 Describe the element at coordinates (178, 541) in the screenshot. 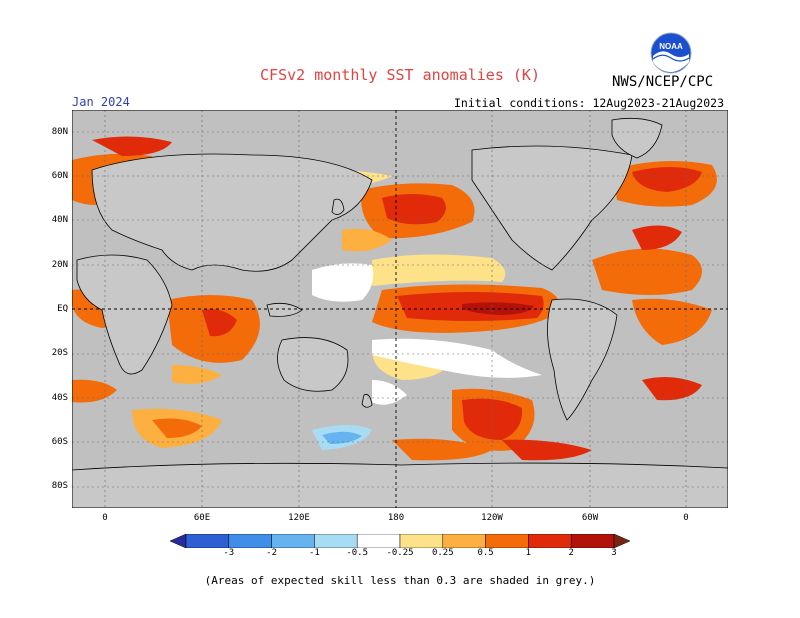

I see `colorbar-min-arrow` at that location.